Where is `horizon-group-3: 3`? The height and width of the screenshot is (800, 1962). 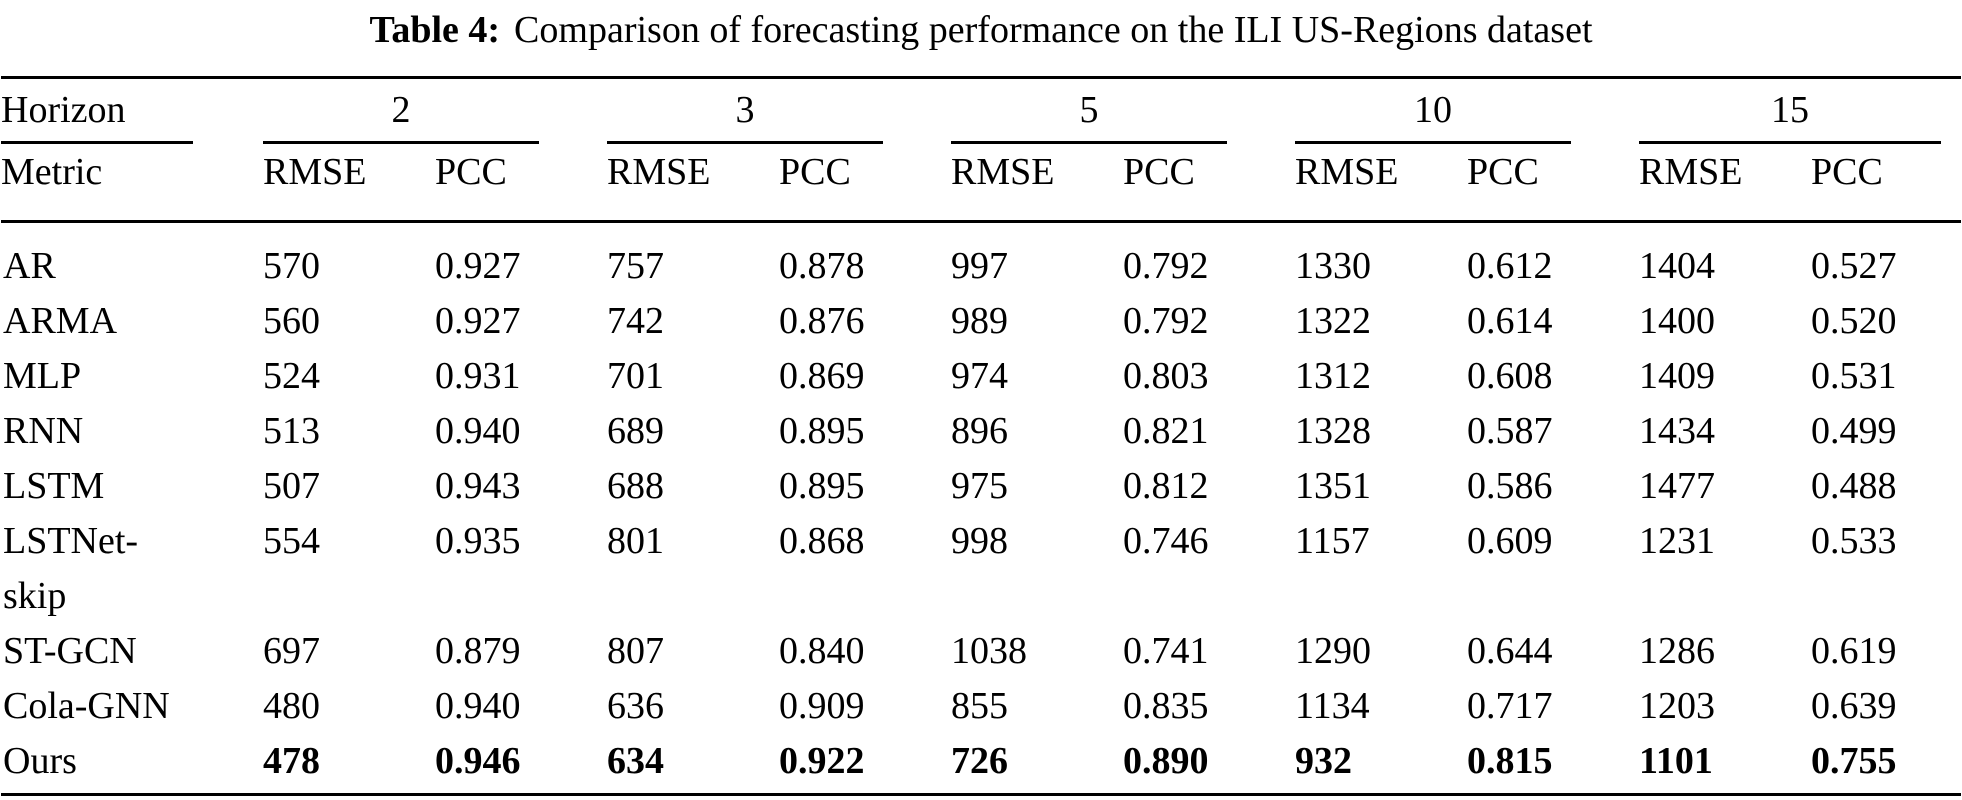
horizon-group-3: 3 is located at coordinates (779, 111).